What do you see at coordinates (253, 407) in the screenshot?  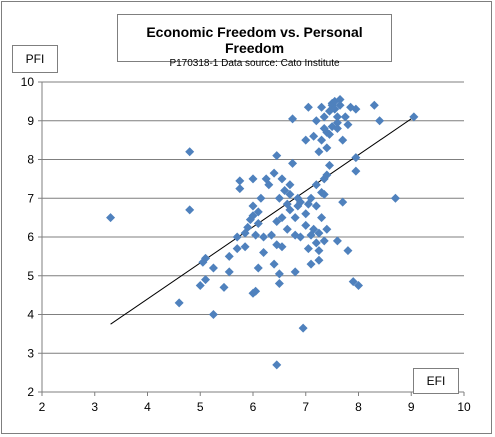 I see `x-tick-label-6: 6` at bounding box center [253, 407].